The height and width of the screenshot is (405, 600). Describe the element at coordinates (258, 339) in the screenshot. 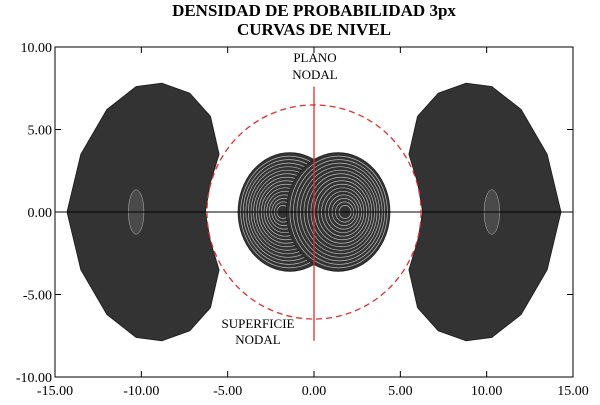

I see `annotation-surface-line2: NODAL` at that location.